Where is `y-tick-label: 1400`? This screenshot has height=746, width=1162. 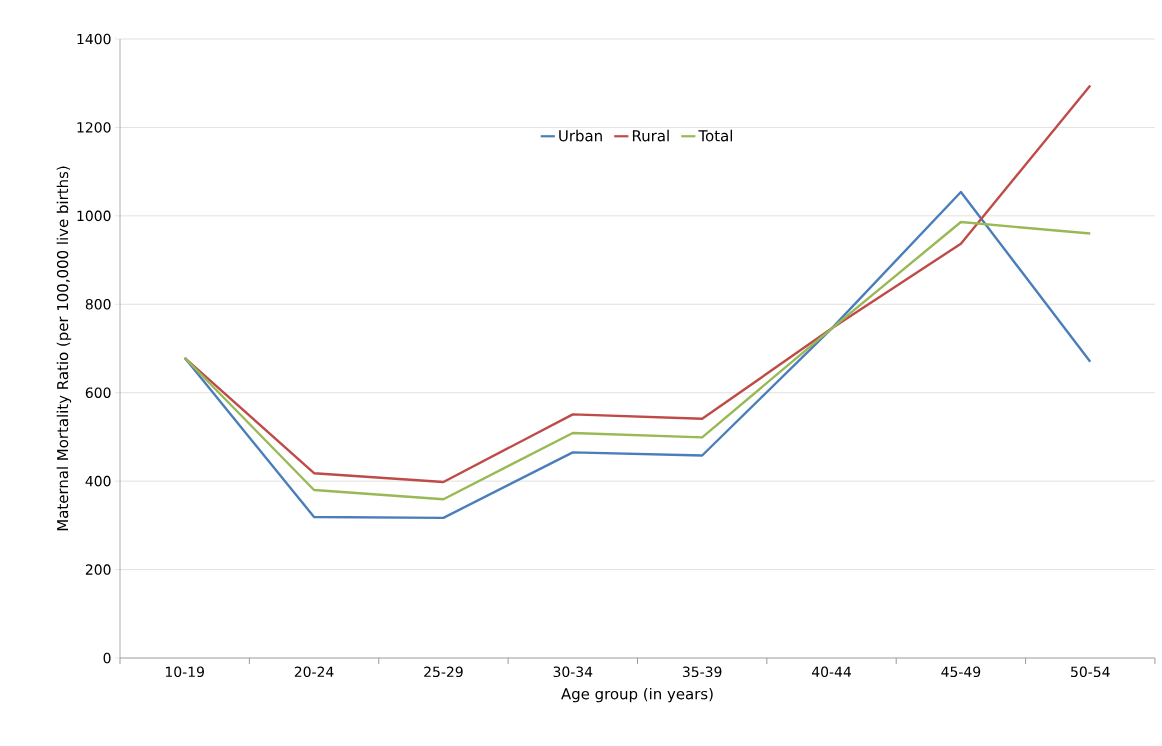
y-tick-label: 1400 is located at coordinates (94, 39).